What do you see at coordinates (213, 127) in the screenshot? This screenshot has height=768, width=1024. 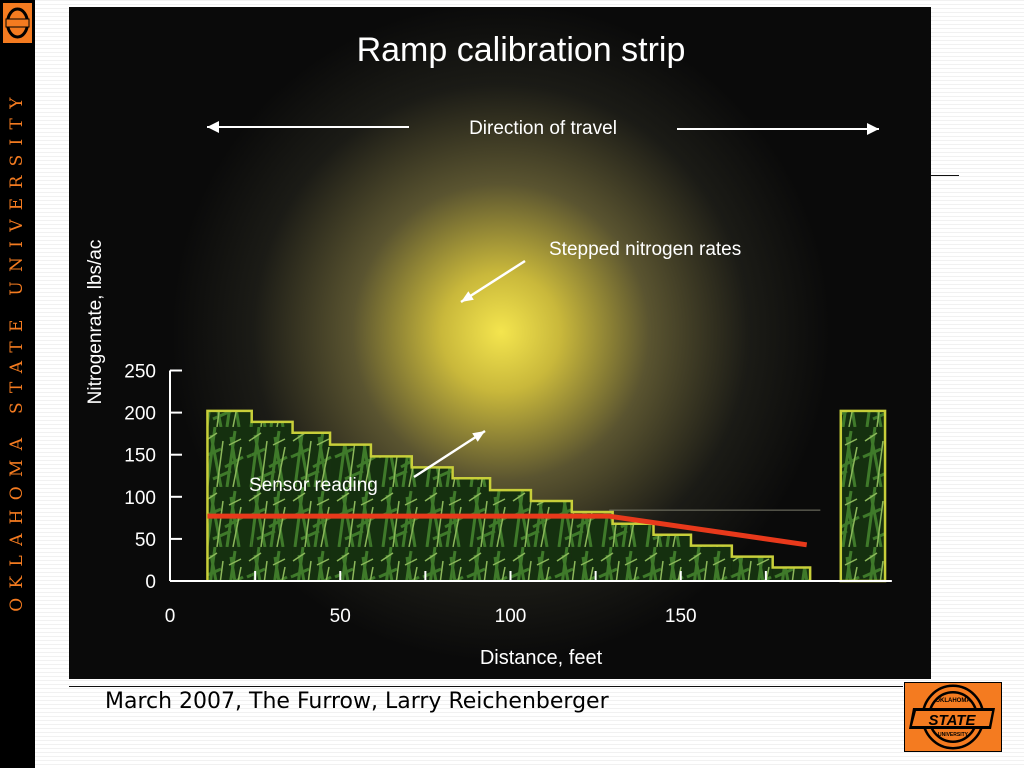 I see `direction-arrow-left-head` at bounding box center [213, 127].